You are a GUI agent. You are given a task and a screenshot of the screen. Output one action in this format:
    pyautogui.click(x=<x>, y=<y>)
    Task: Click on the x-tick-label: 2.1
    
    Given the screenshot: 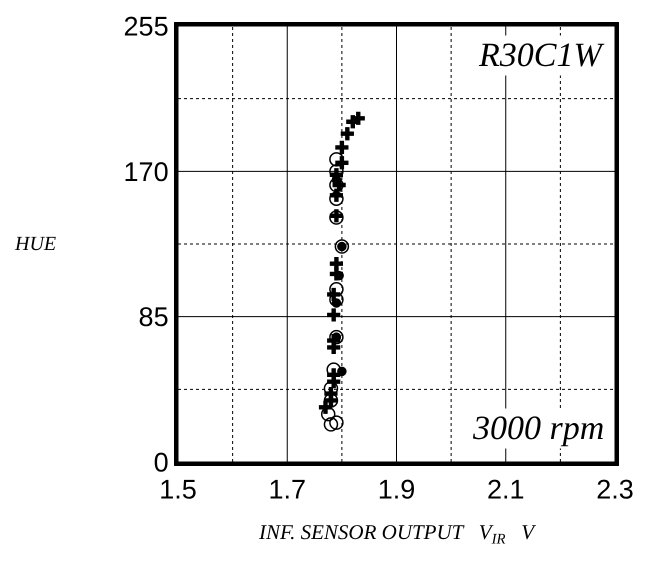 What is the action you would take?
    pyautogui.click(x=505, y=489)
    